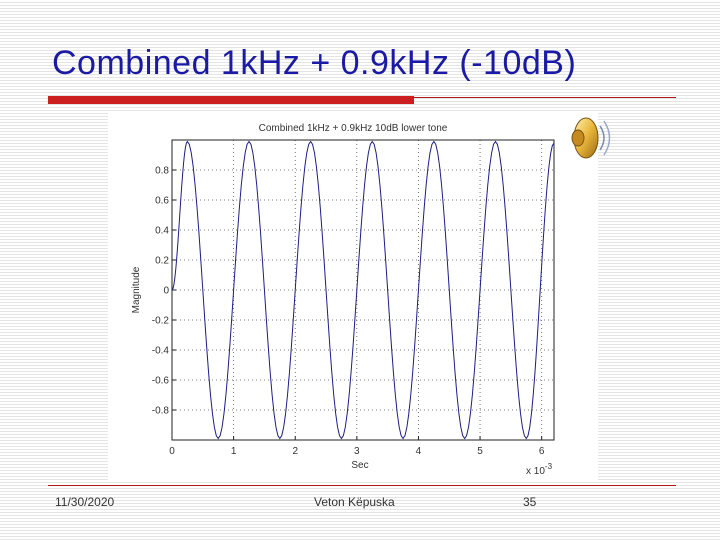  Describe the element at coordinates (354, 502) in the screenshot. I see `footer-author: Veton Këpuska` at that location.